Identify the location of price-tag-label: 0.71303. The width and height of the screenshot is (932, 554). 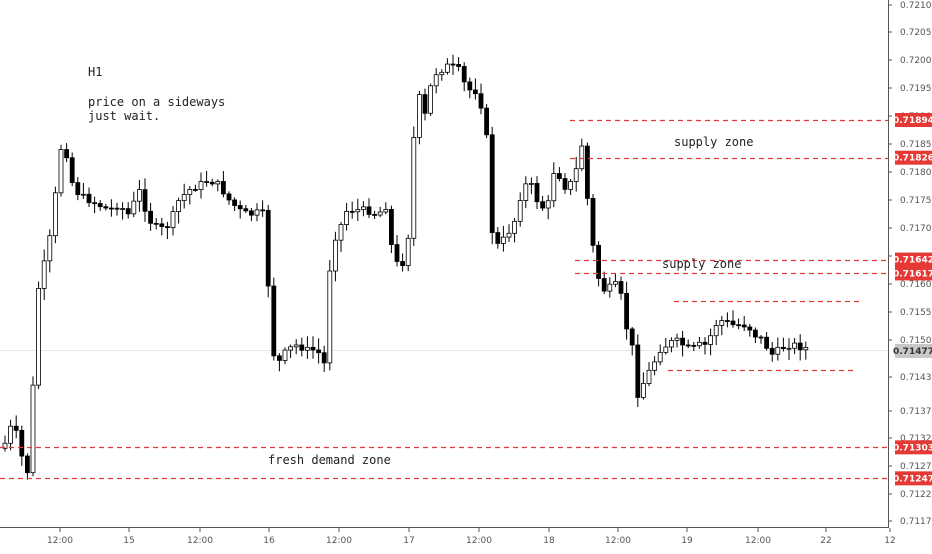
(912, 448).